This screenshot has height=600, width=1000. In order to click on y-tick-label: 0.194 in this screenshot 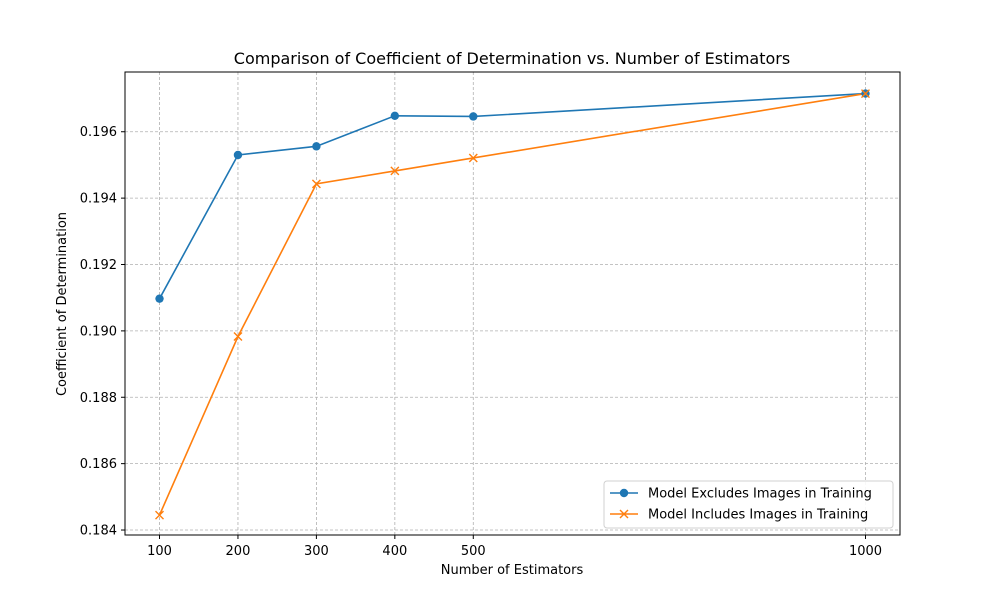, I will do `click(98, 199)`.